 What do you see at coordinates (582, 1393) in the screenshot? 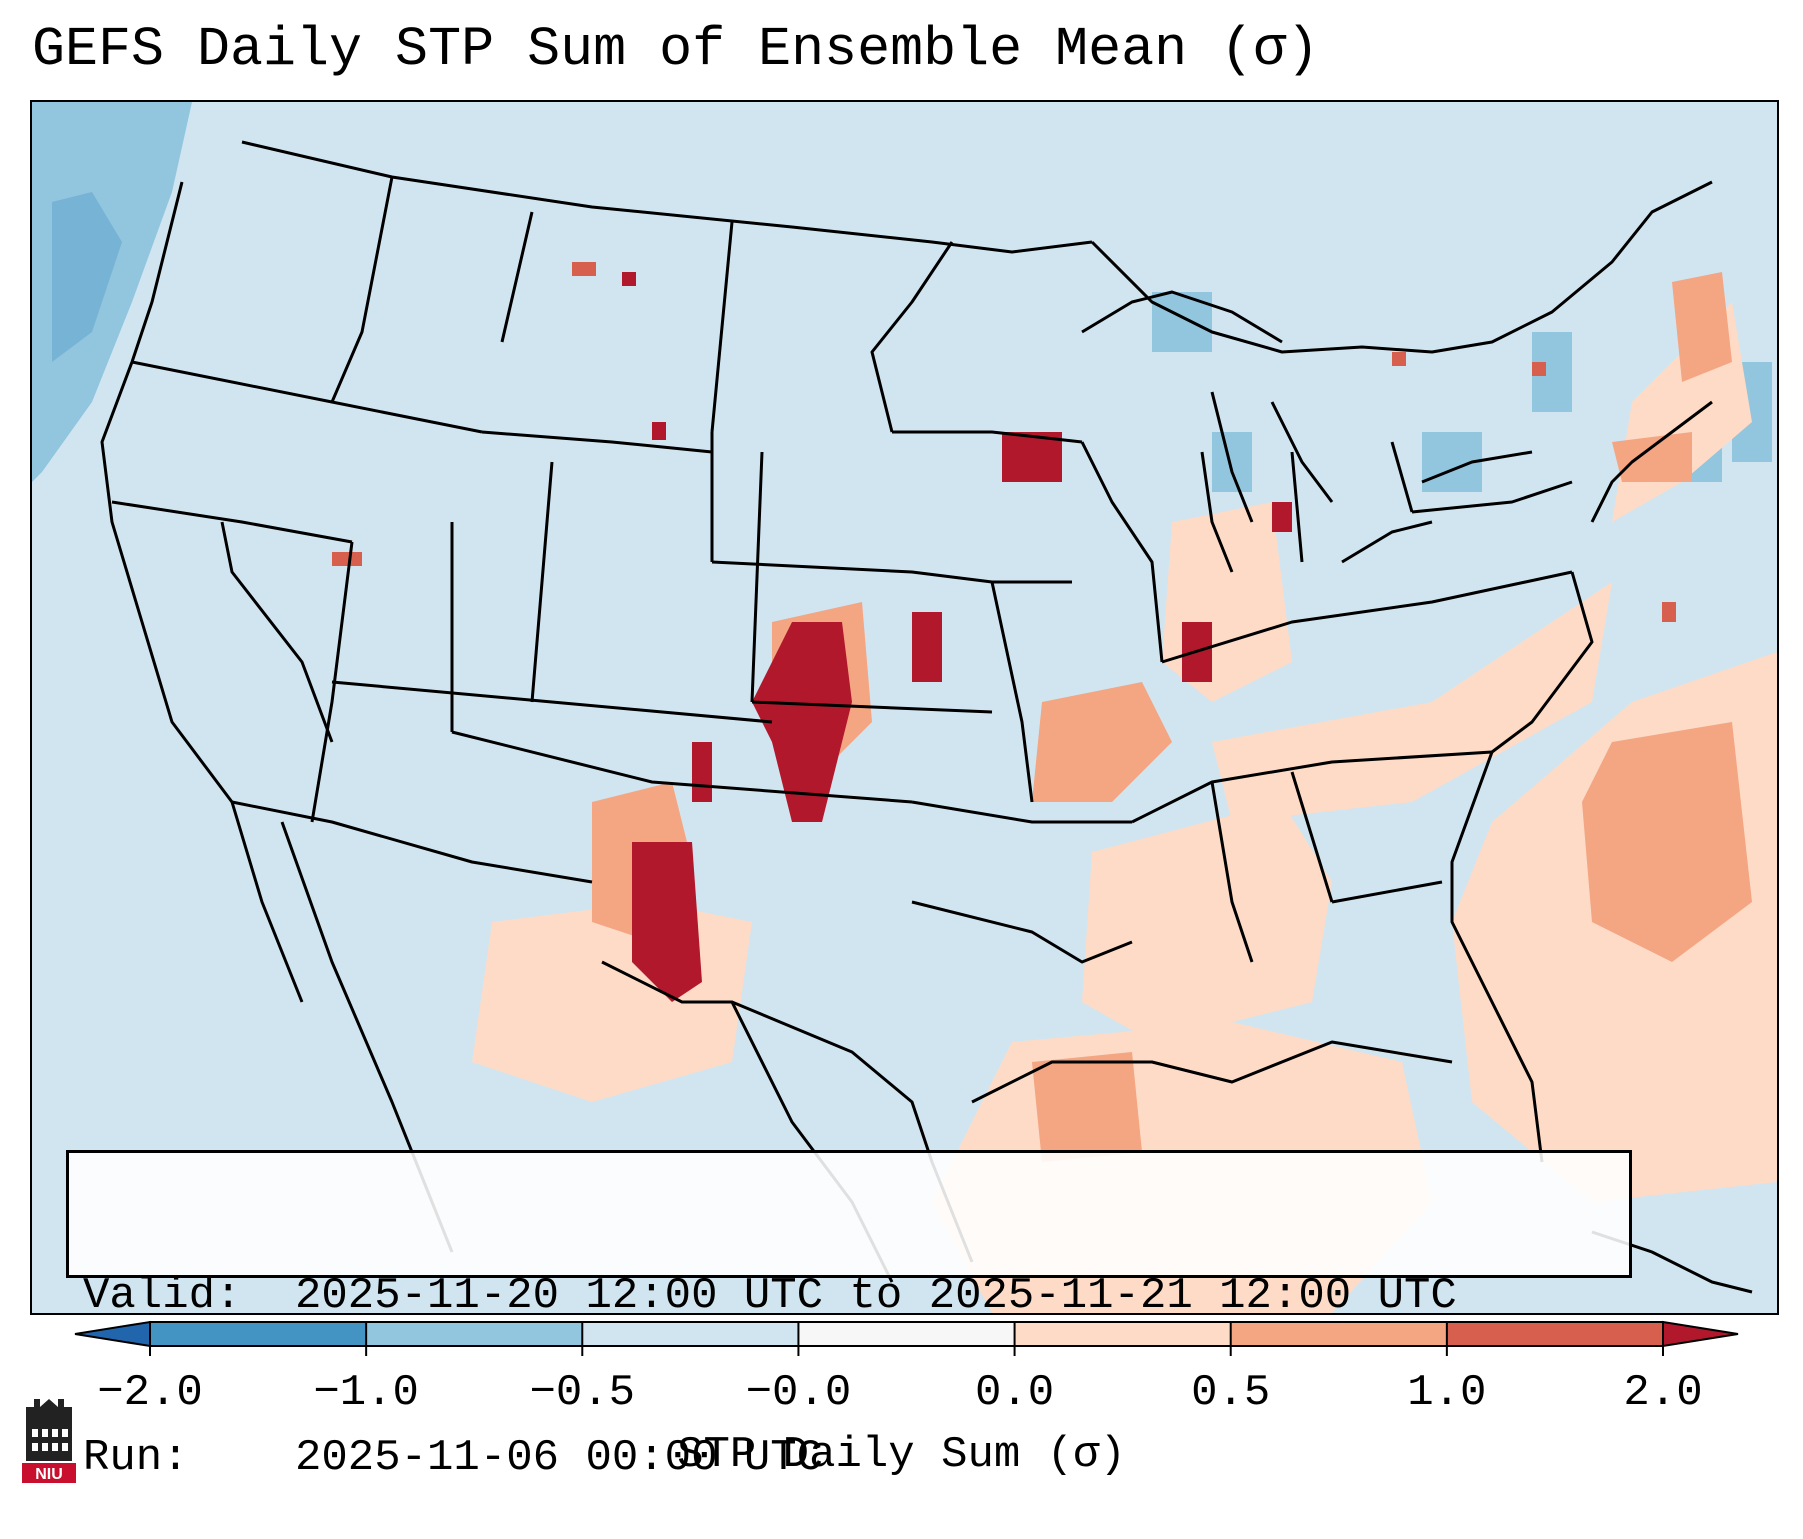
I see `colorbar-tick-label: −0.5` at bounding box center [582, 1393].